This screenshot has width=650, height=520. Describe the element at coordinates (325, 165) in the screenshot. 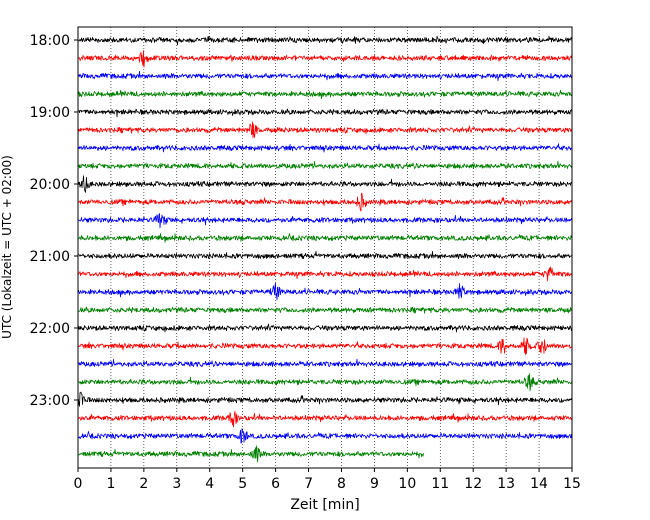

I see `trace-row-1945` at that location.